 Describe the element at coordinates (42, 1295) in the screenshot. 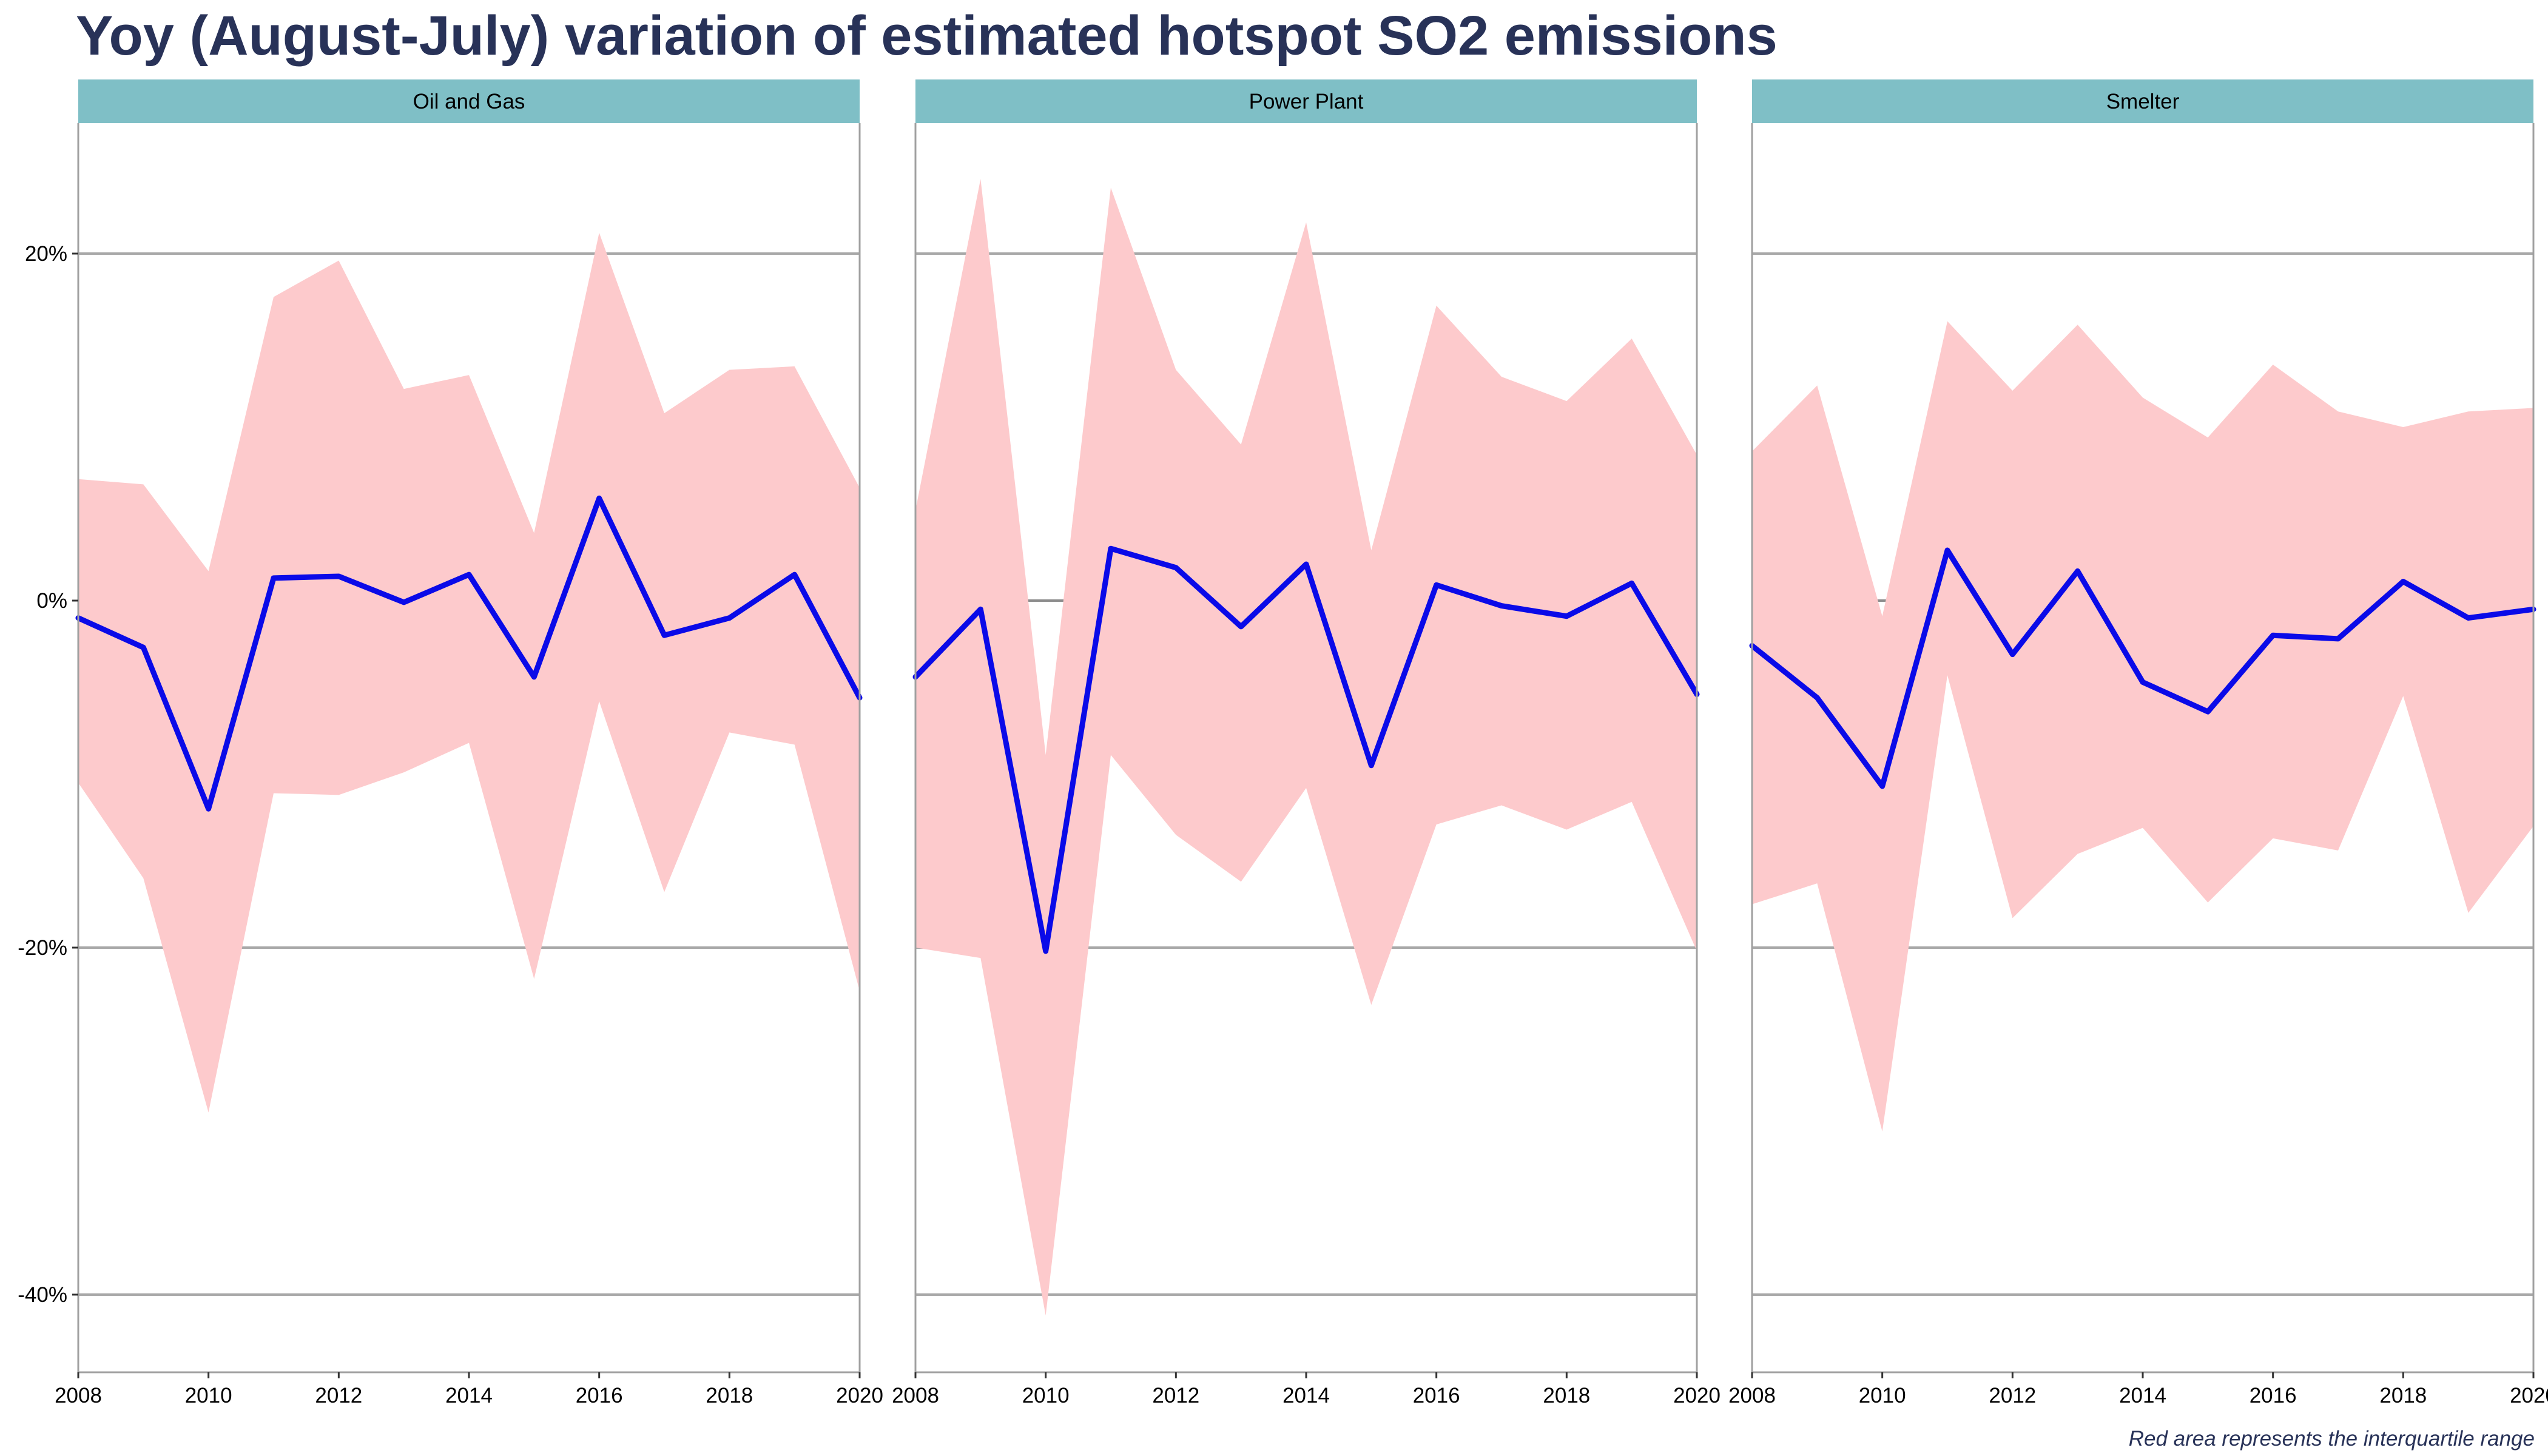

I see `y-tick-label: -40%` at that location.